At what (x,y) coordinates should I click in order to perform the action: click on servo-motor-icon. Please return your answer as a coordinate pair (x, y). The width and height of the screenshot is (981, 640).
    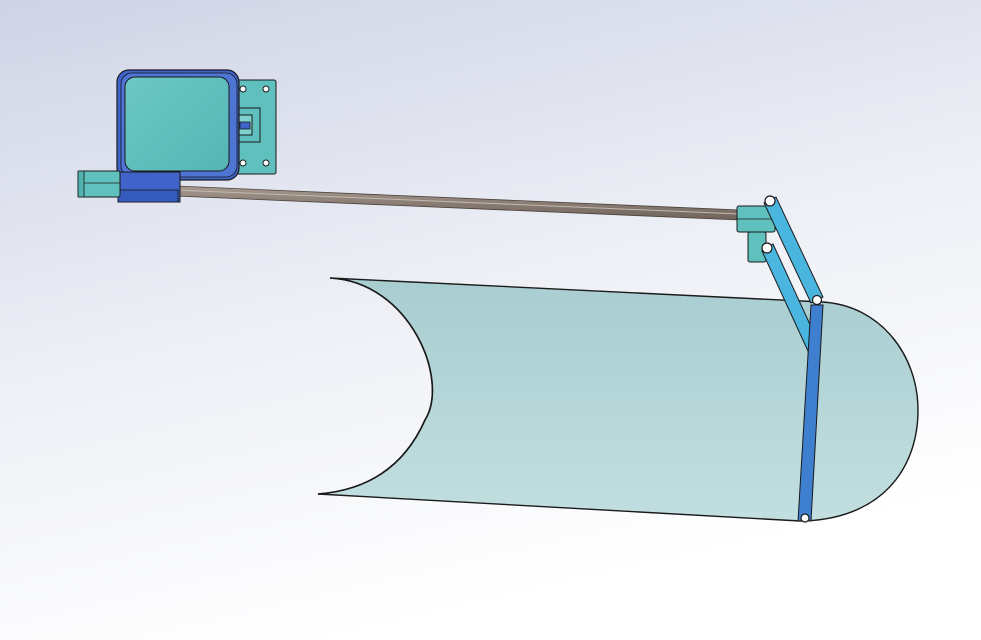
    Looking at the image, I should click on (196, 125).